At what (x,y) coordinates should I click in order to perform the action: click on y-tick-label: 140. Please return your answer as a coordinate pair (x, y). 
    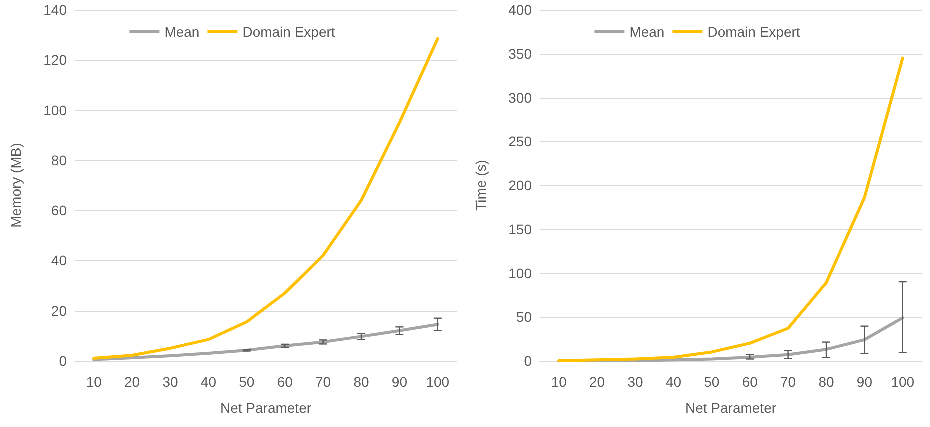
    Looking at the image, I should click on (56, 10).